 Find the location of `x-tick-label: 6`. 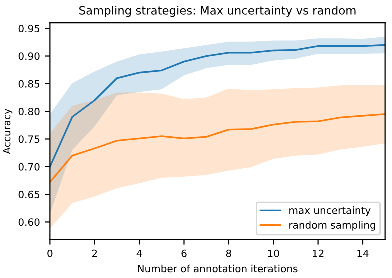

x-tick-label: 6 is located at coordinates (184, 254).